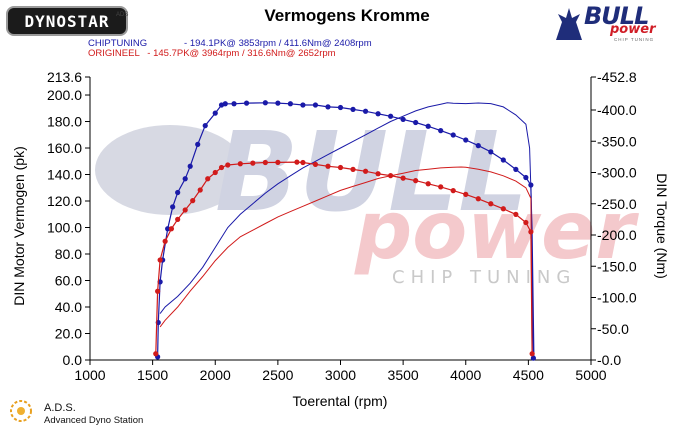 This screenshot has height=433, width=694. What do you see at coordinates (68, 281) in the screenshot?
I see `y-tick-label: 60.0` at bounding box center [68, 281].